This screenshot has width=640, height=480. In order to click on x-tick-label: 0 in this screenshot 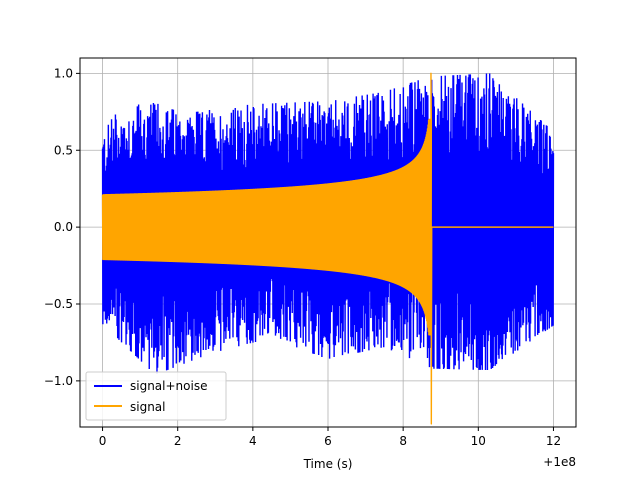, I will do `click(103, 441)`.